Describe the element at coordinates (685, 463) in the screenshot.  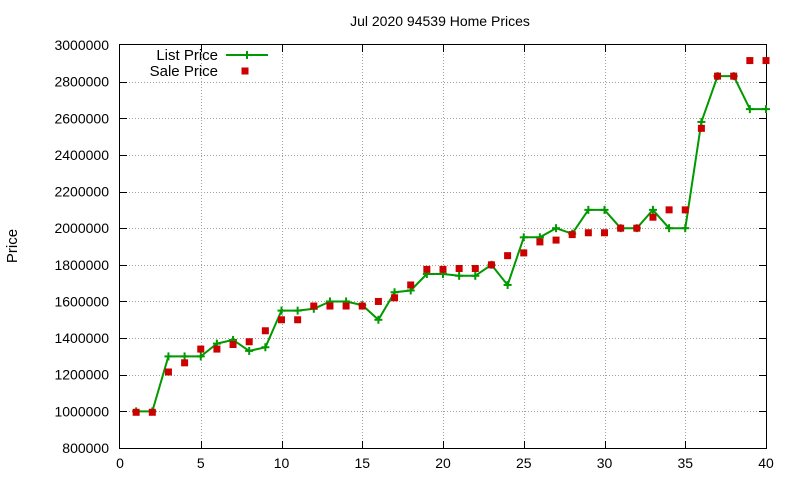
I see `x-tick-label: 35` at that location.